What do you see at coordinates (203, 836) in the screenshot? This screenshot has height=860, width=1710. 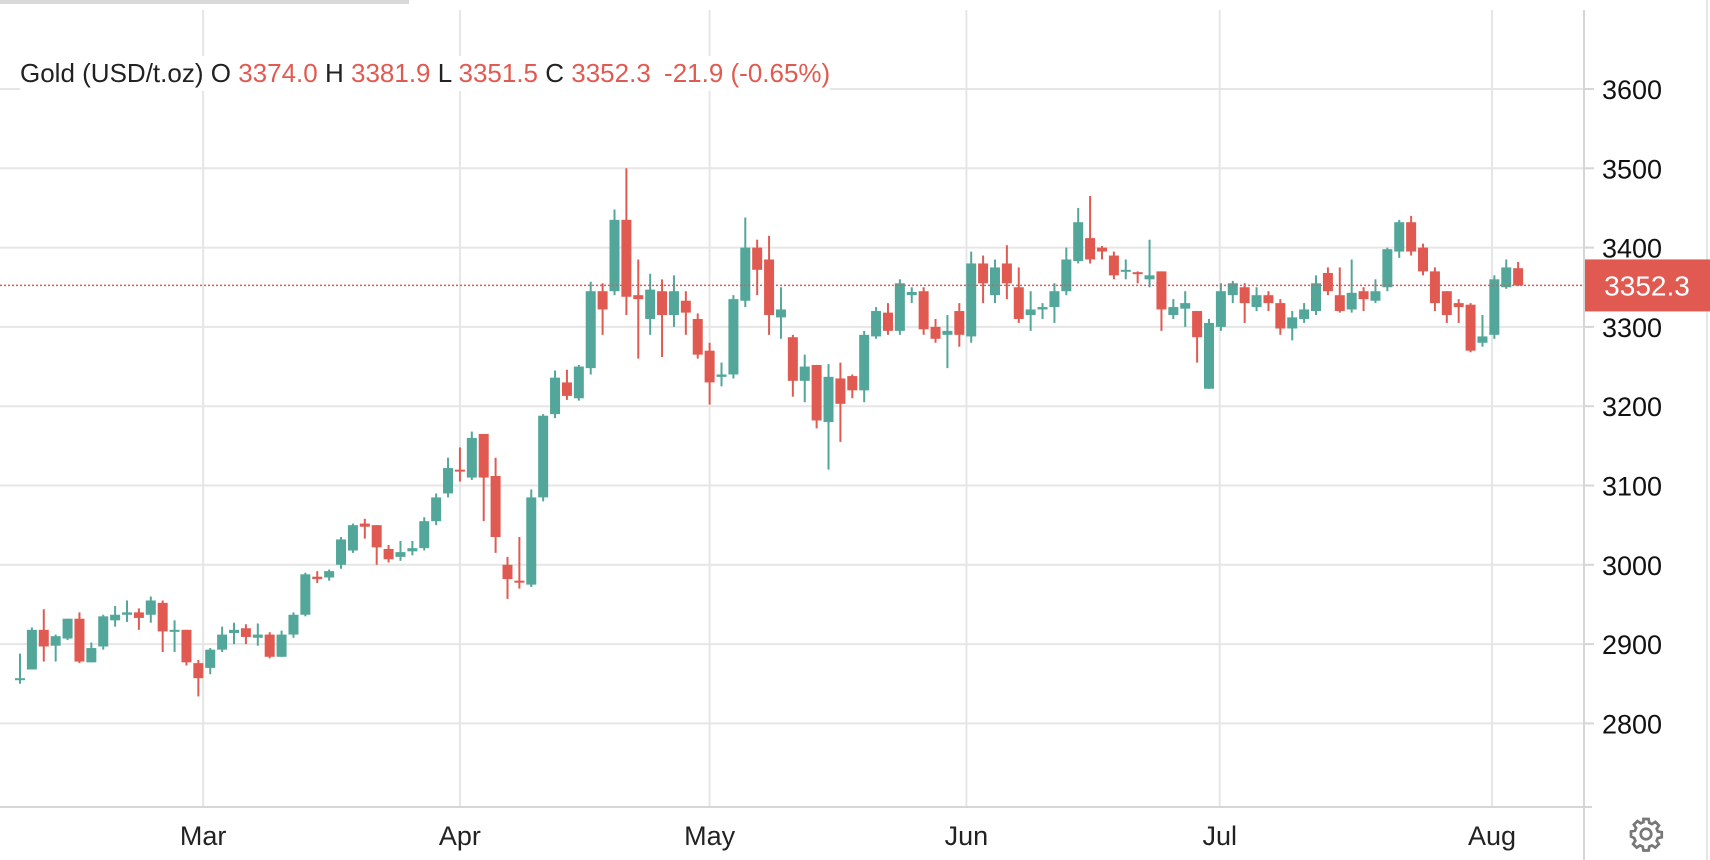 I see `x-tick-label: Mar` at bounding box center [203, 836].